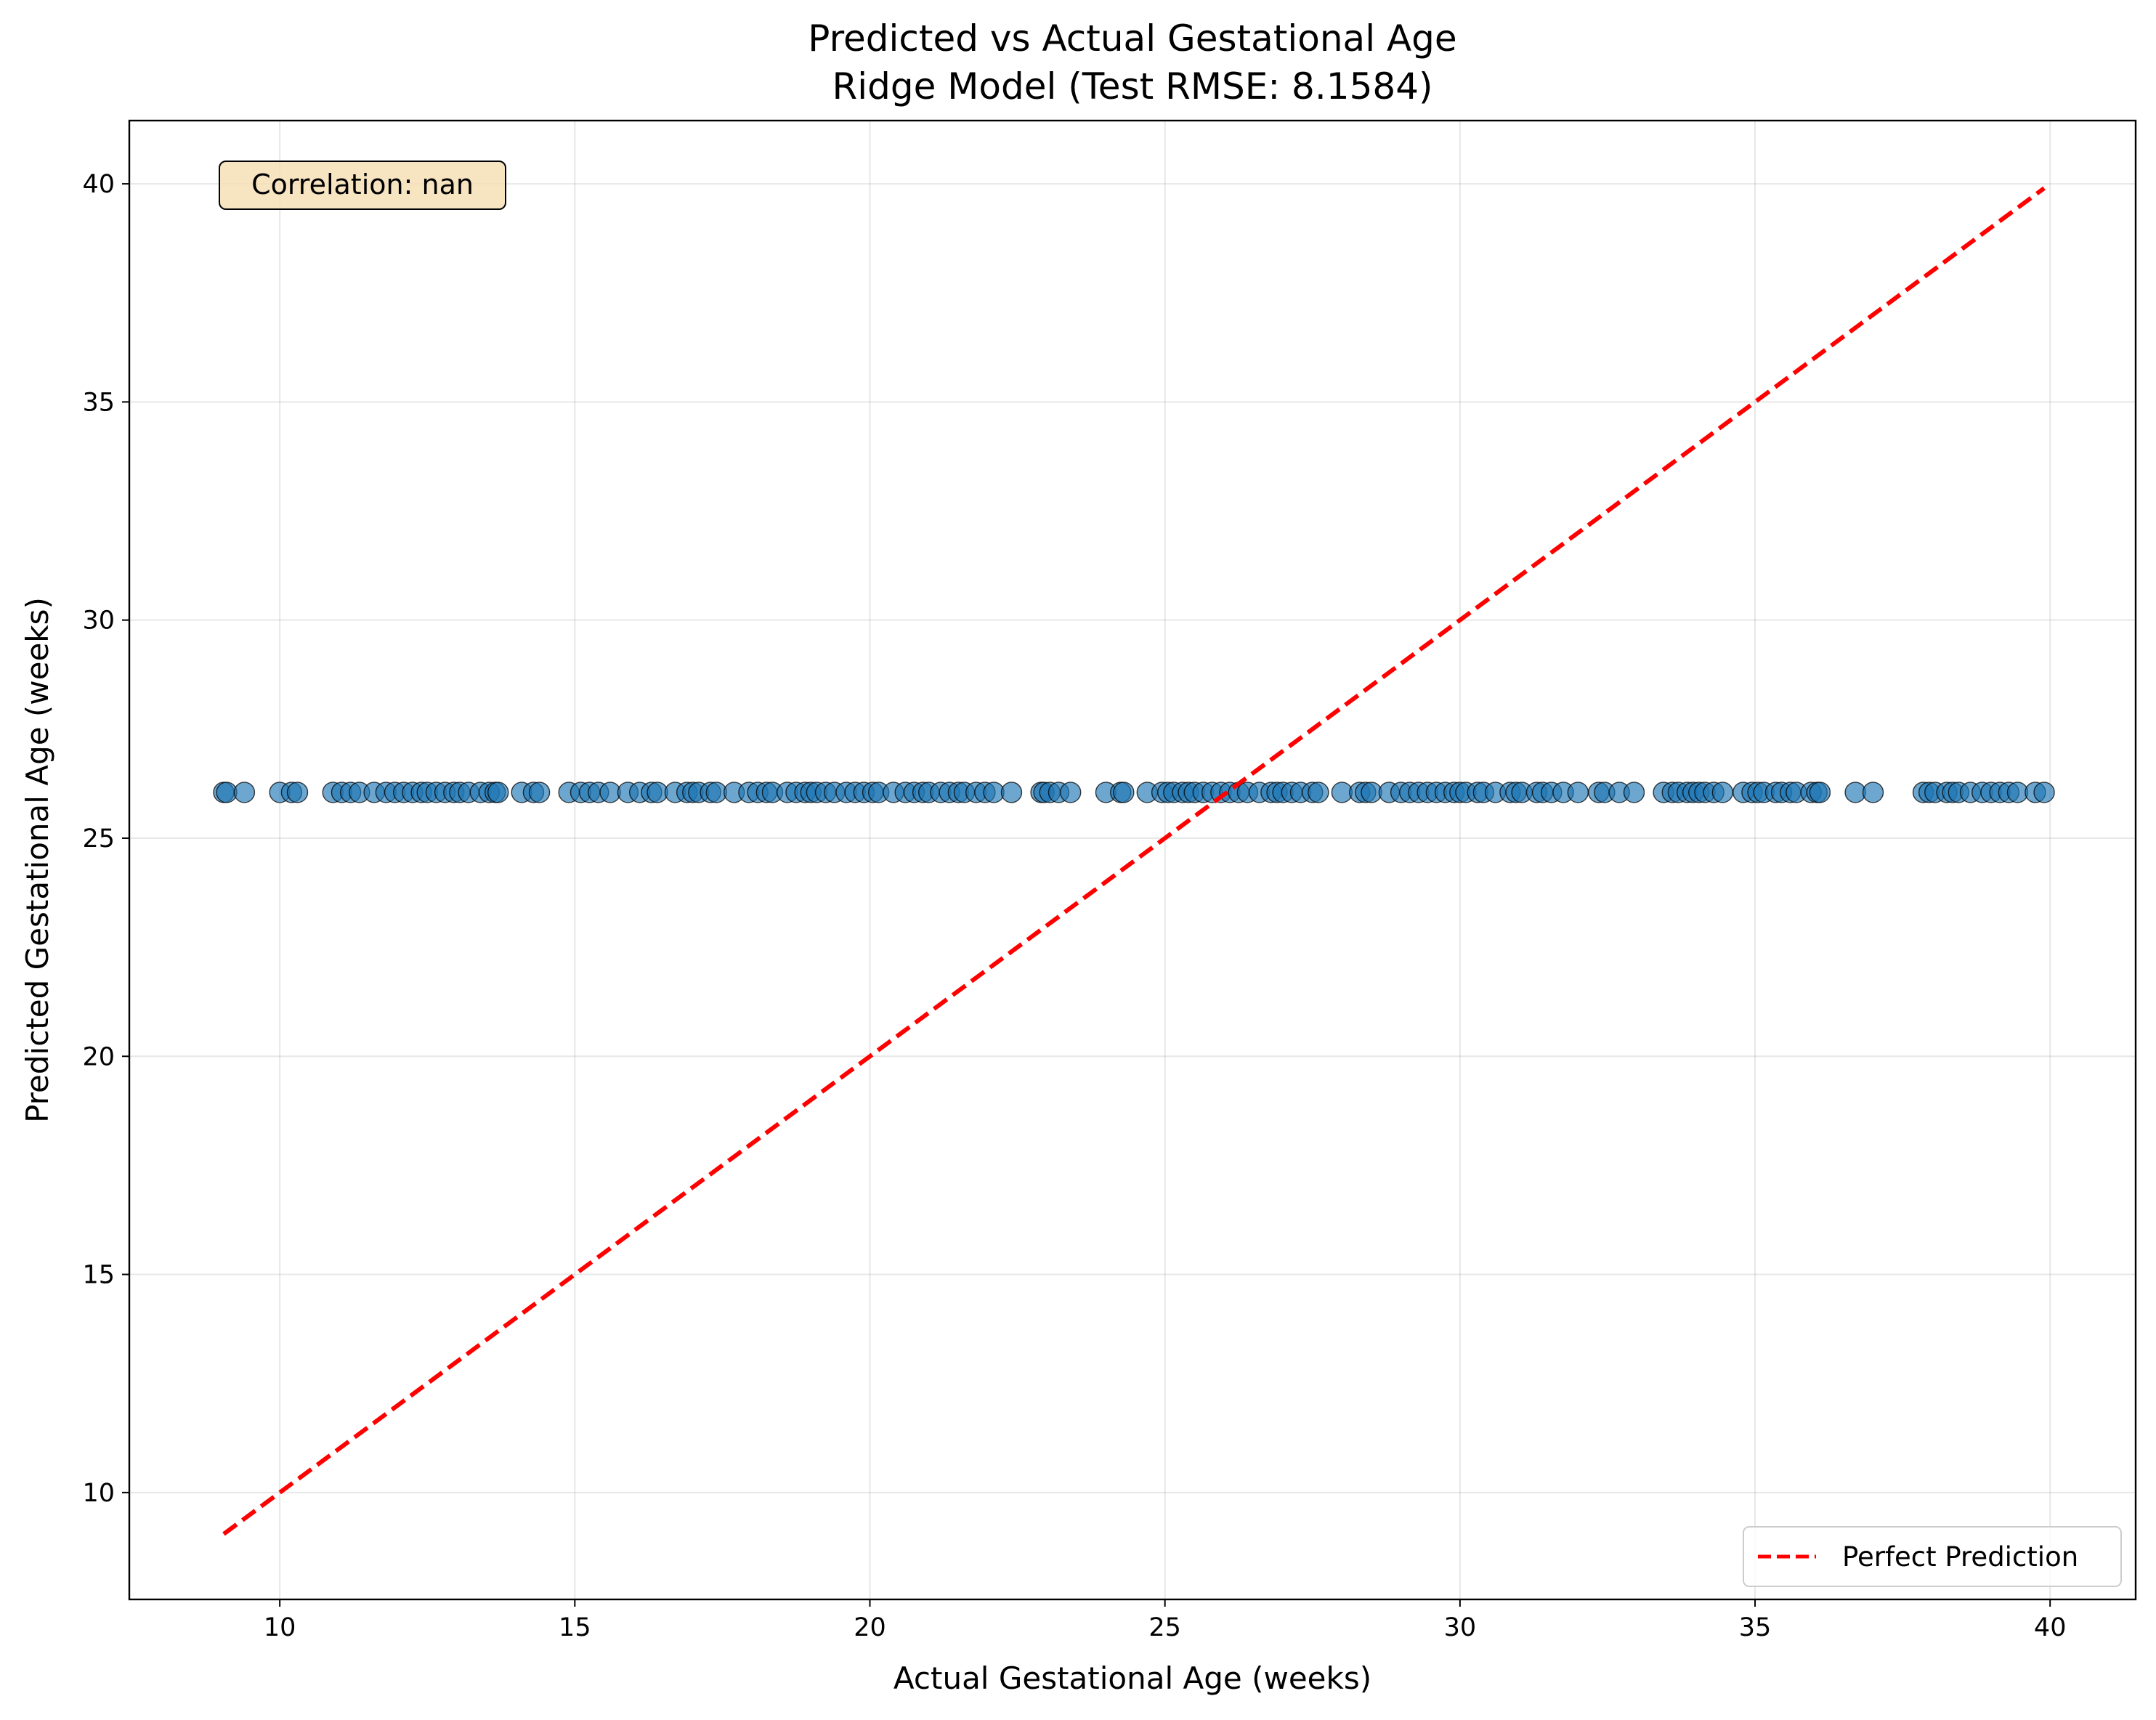  What do you see at coordinates (98, 184) in the screenshot?
I see `y-tick-label: 40` at bounding box center [98, 184].